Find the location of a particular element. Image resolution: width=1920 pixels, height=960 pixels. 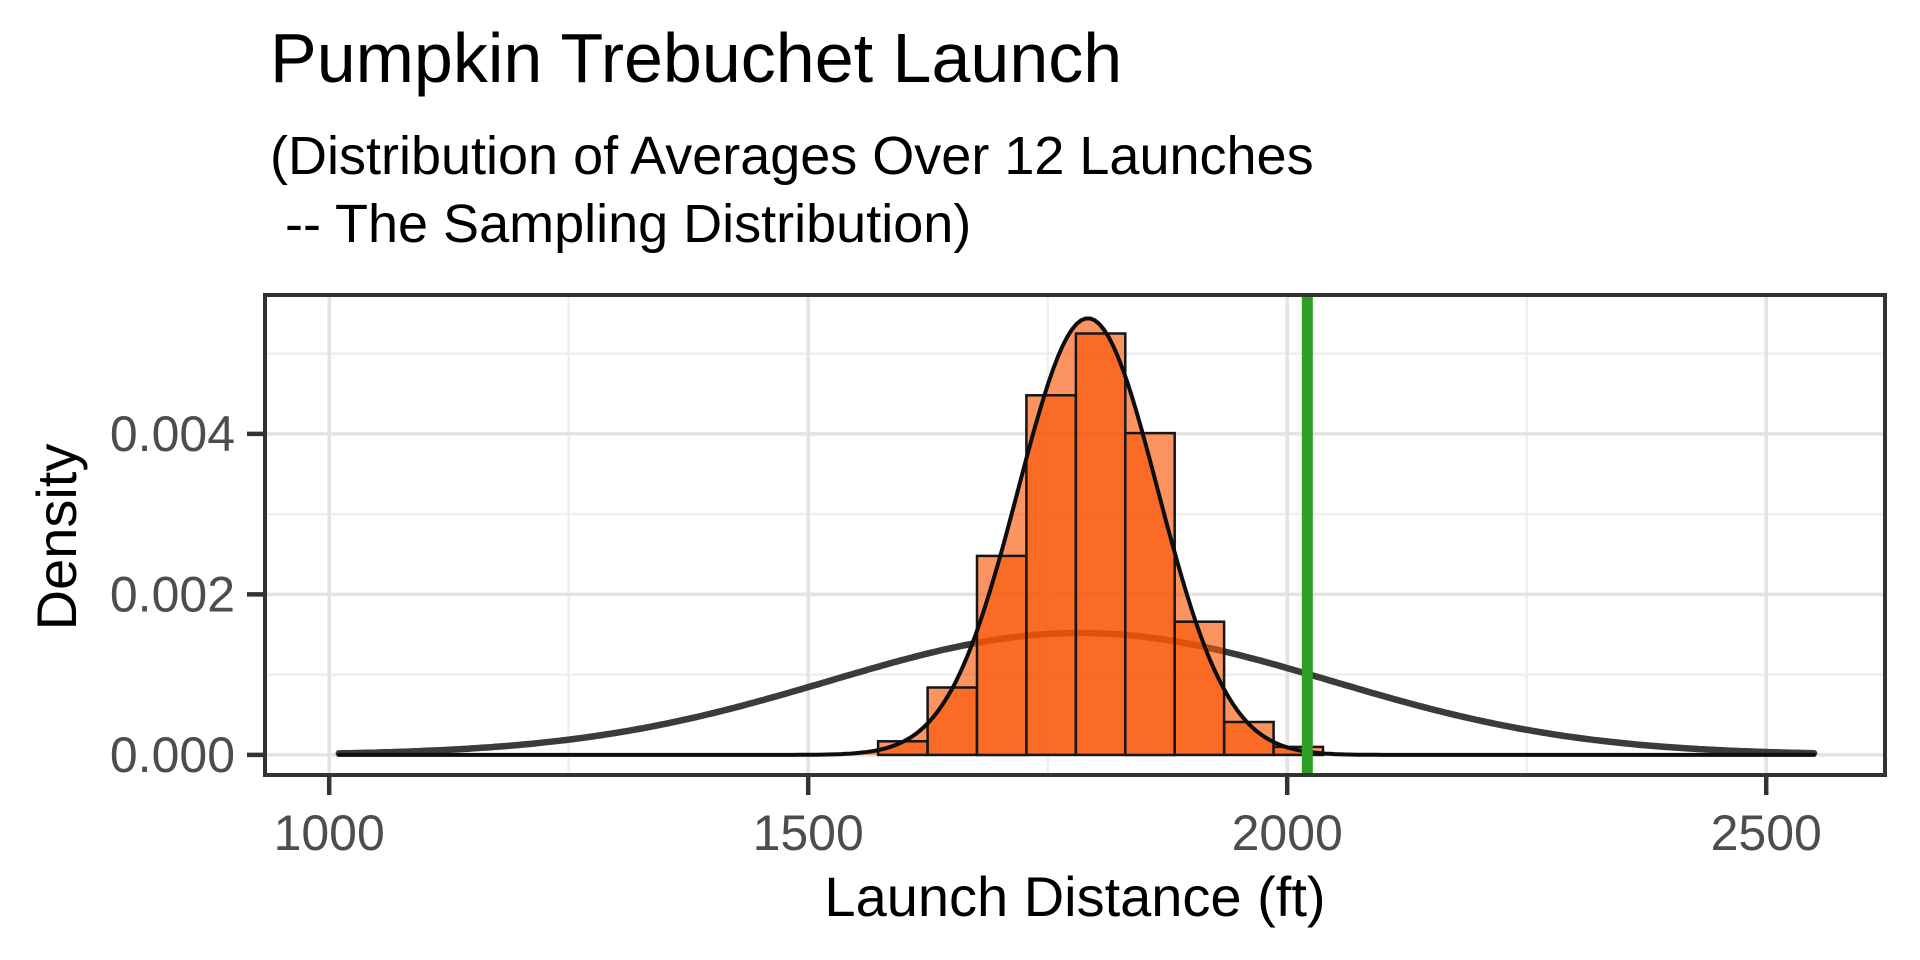

chart-title: Pumpkin Trebuchet Launch is located at coordinates (696, 58).